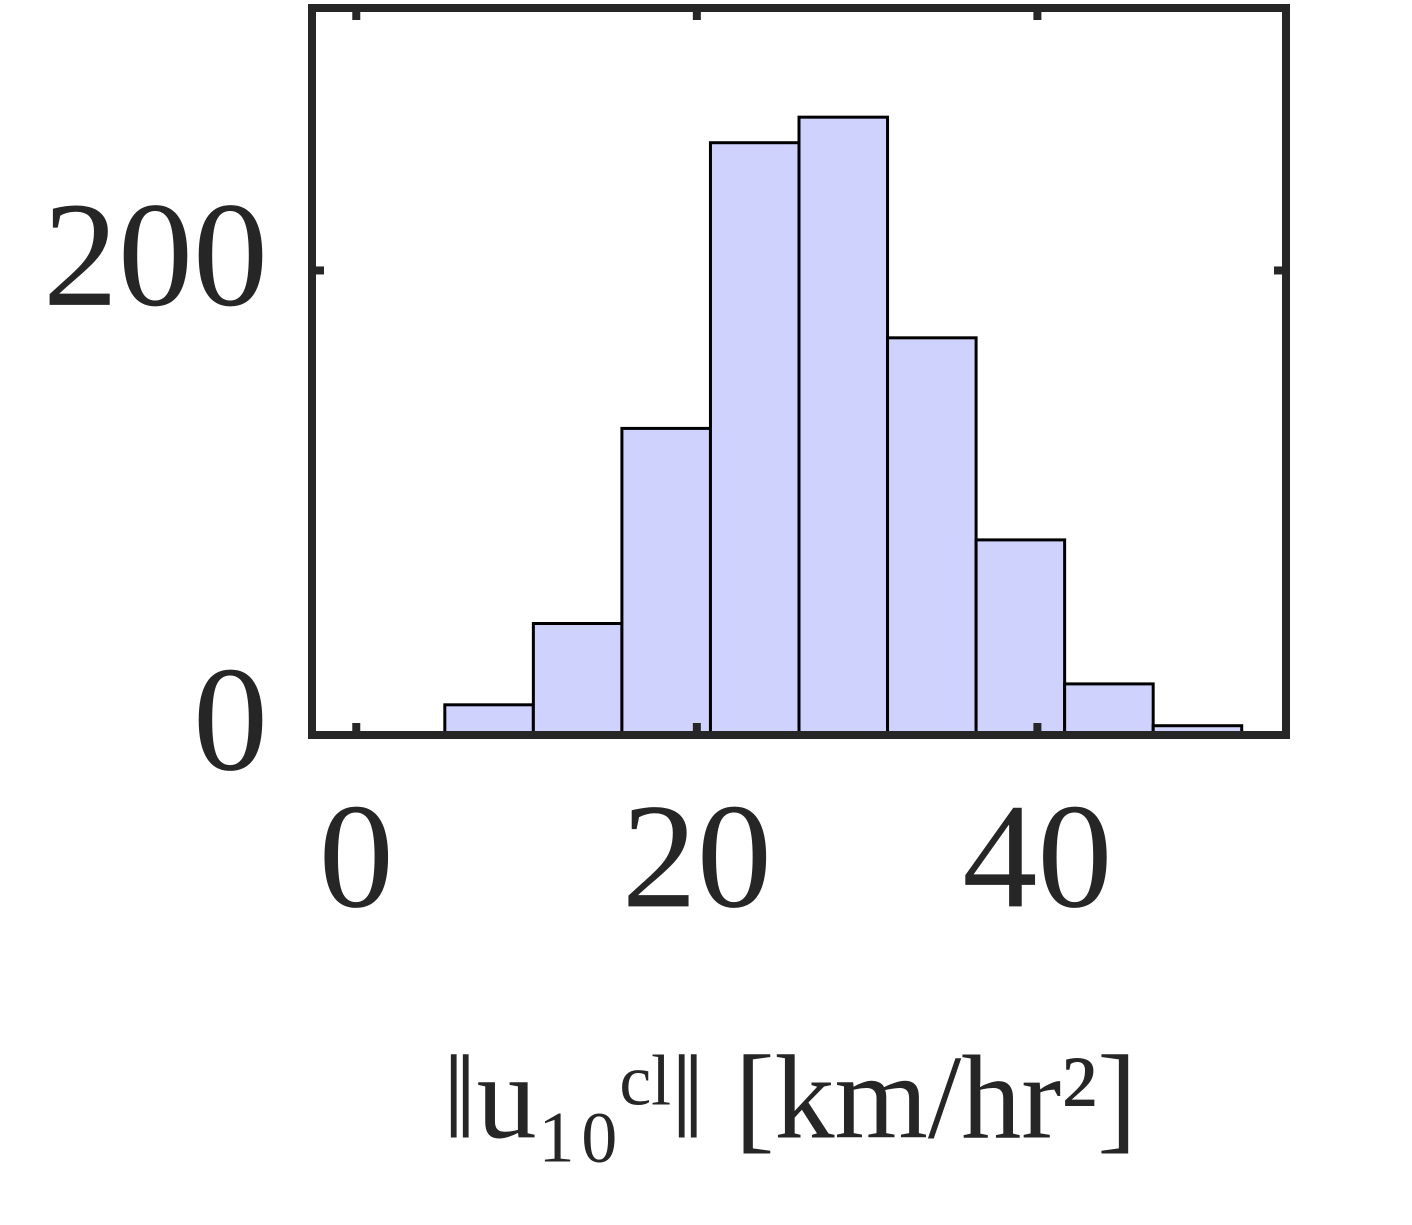 The height and width of the screenshot is (1225, 1412). What do you see at coordinates (790, 1097) in the screenshot?
I see `x-axis-label: ‖u₁₀ᶜˡ‖ [km/hr²]` at bounding box center [790, 1097].